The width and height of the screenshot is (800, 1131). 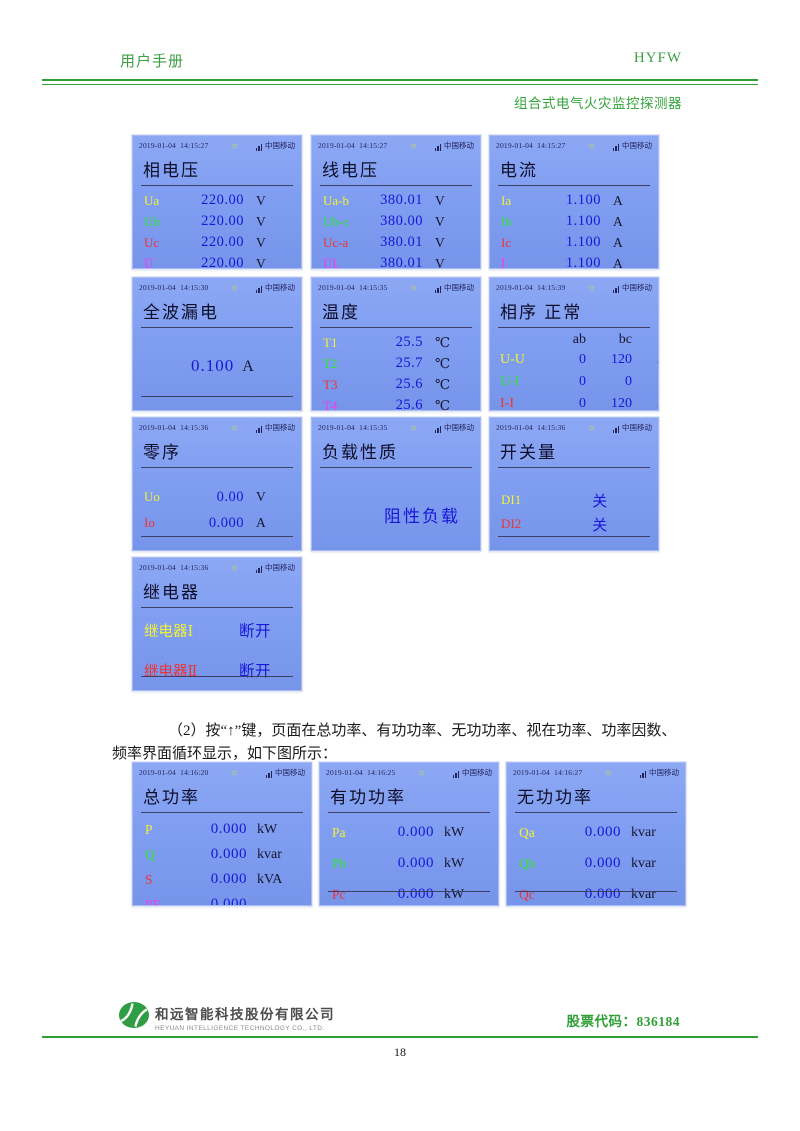 I want to click on row-value: 关, so click(x=600, y=501).